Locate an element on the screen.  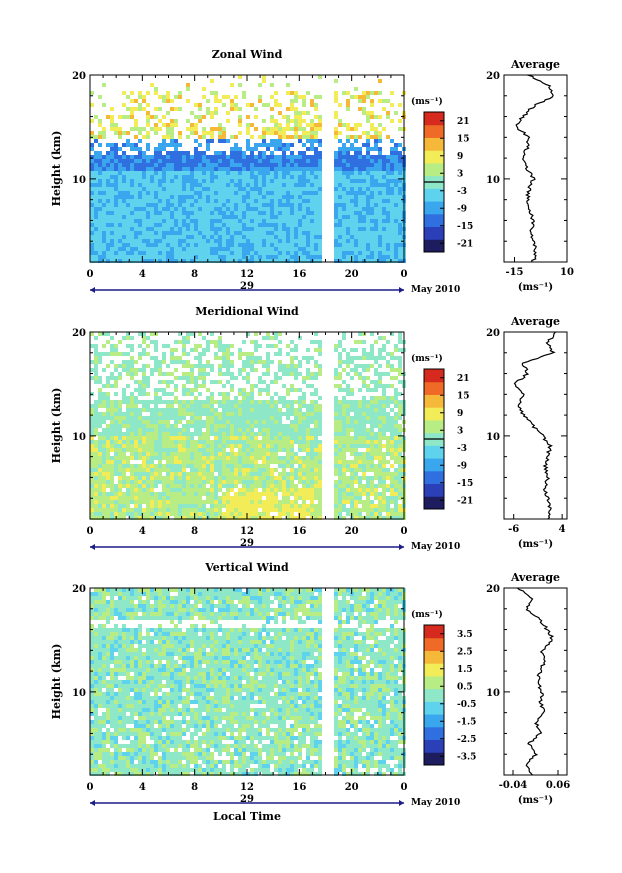
panel-title: Vertical Wind is located at coordinates (246, 567).